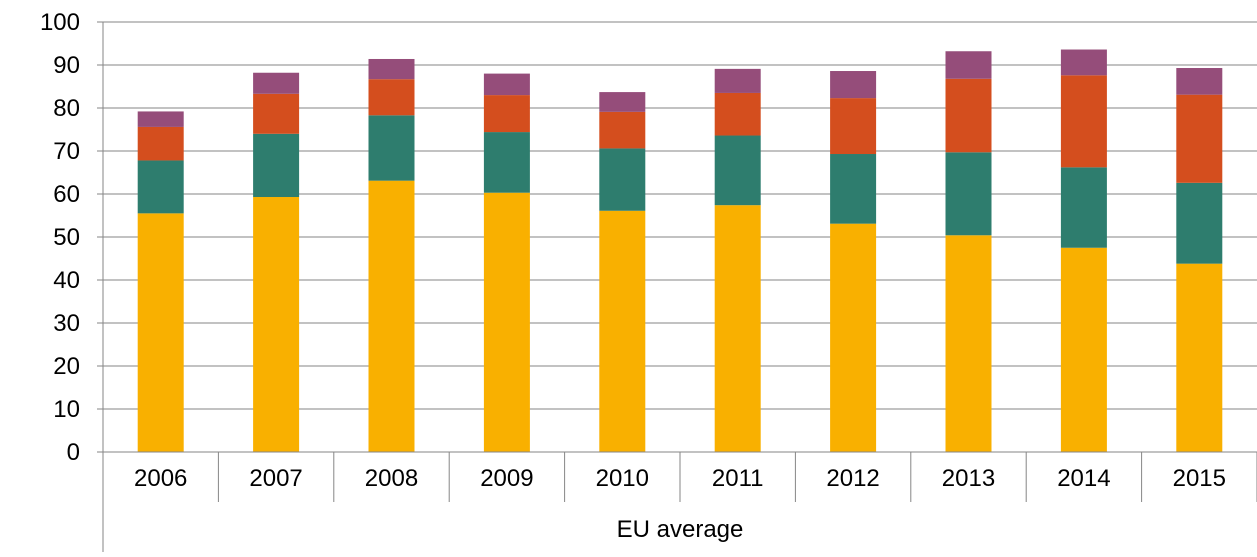 This screenshot has height=557, width=1257. I want to click on y-tick-label-80: 80, so click(66, 108).